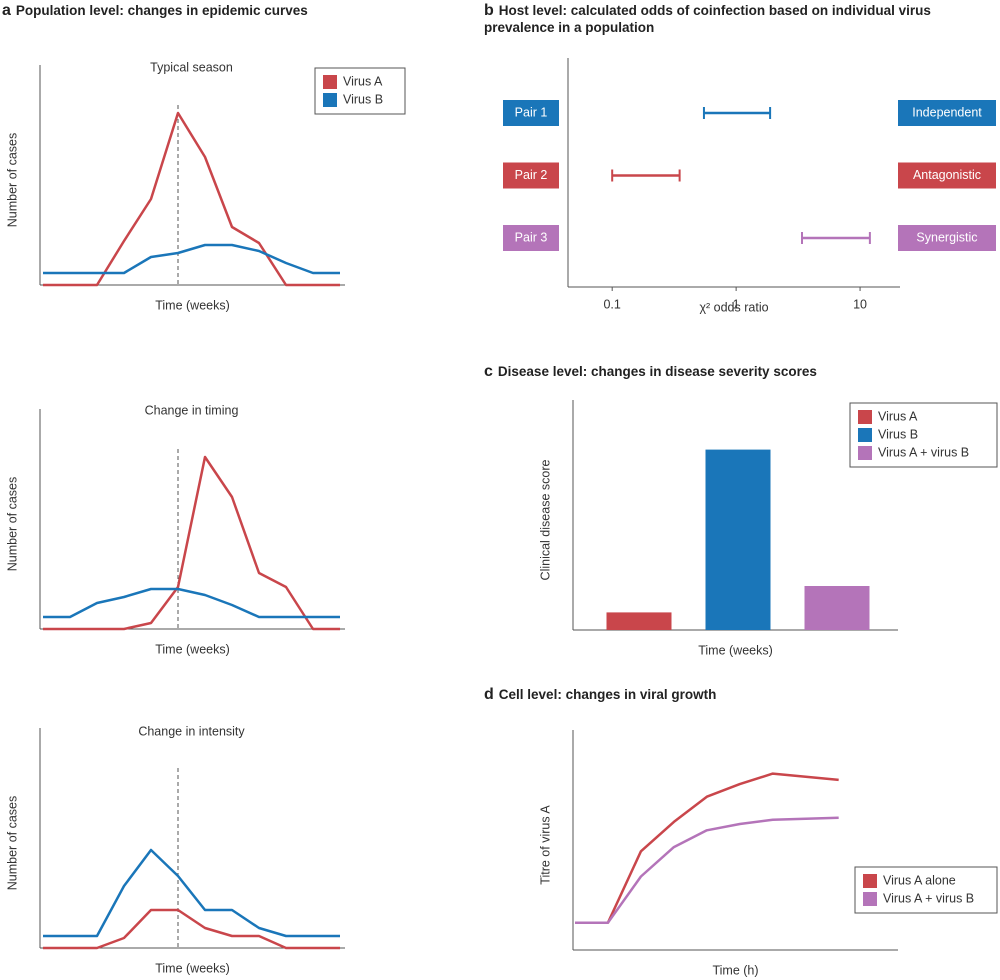 This screenshot has width=1000, height=980. I want to click on chart-title: Change in intensity, so click(191, 731).